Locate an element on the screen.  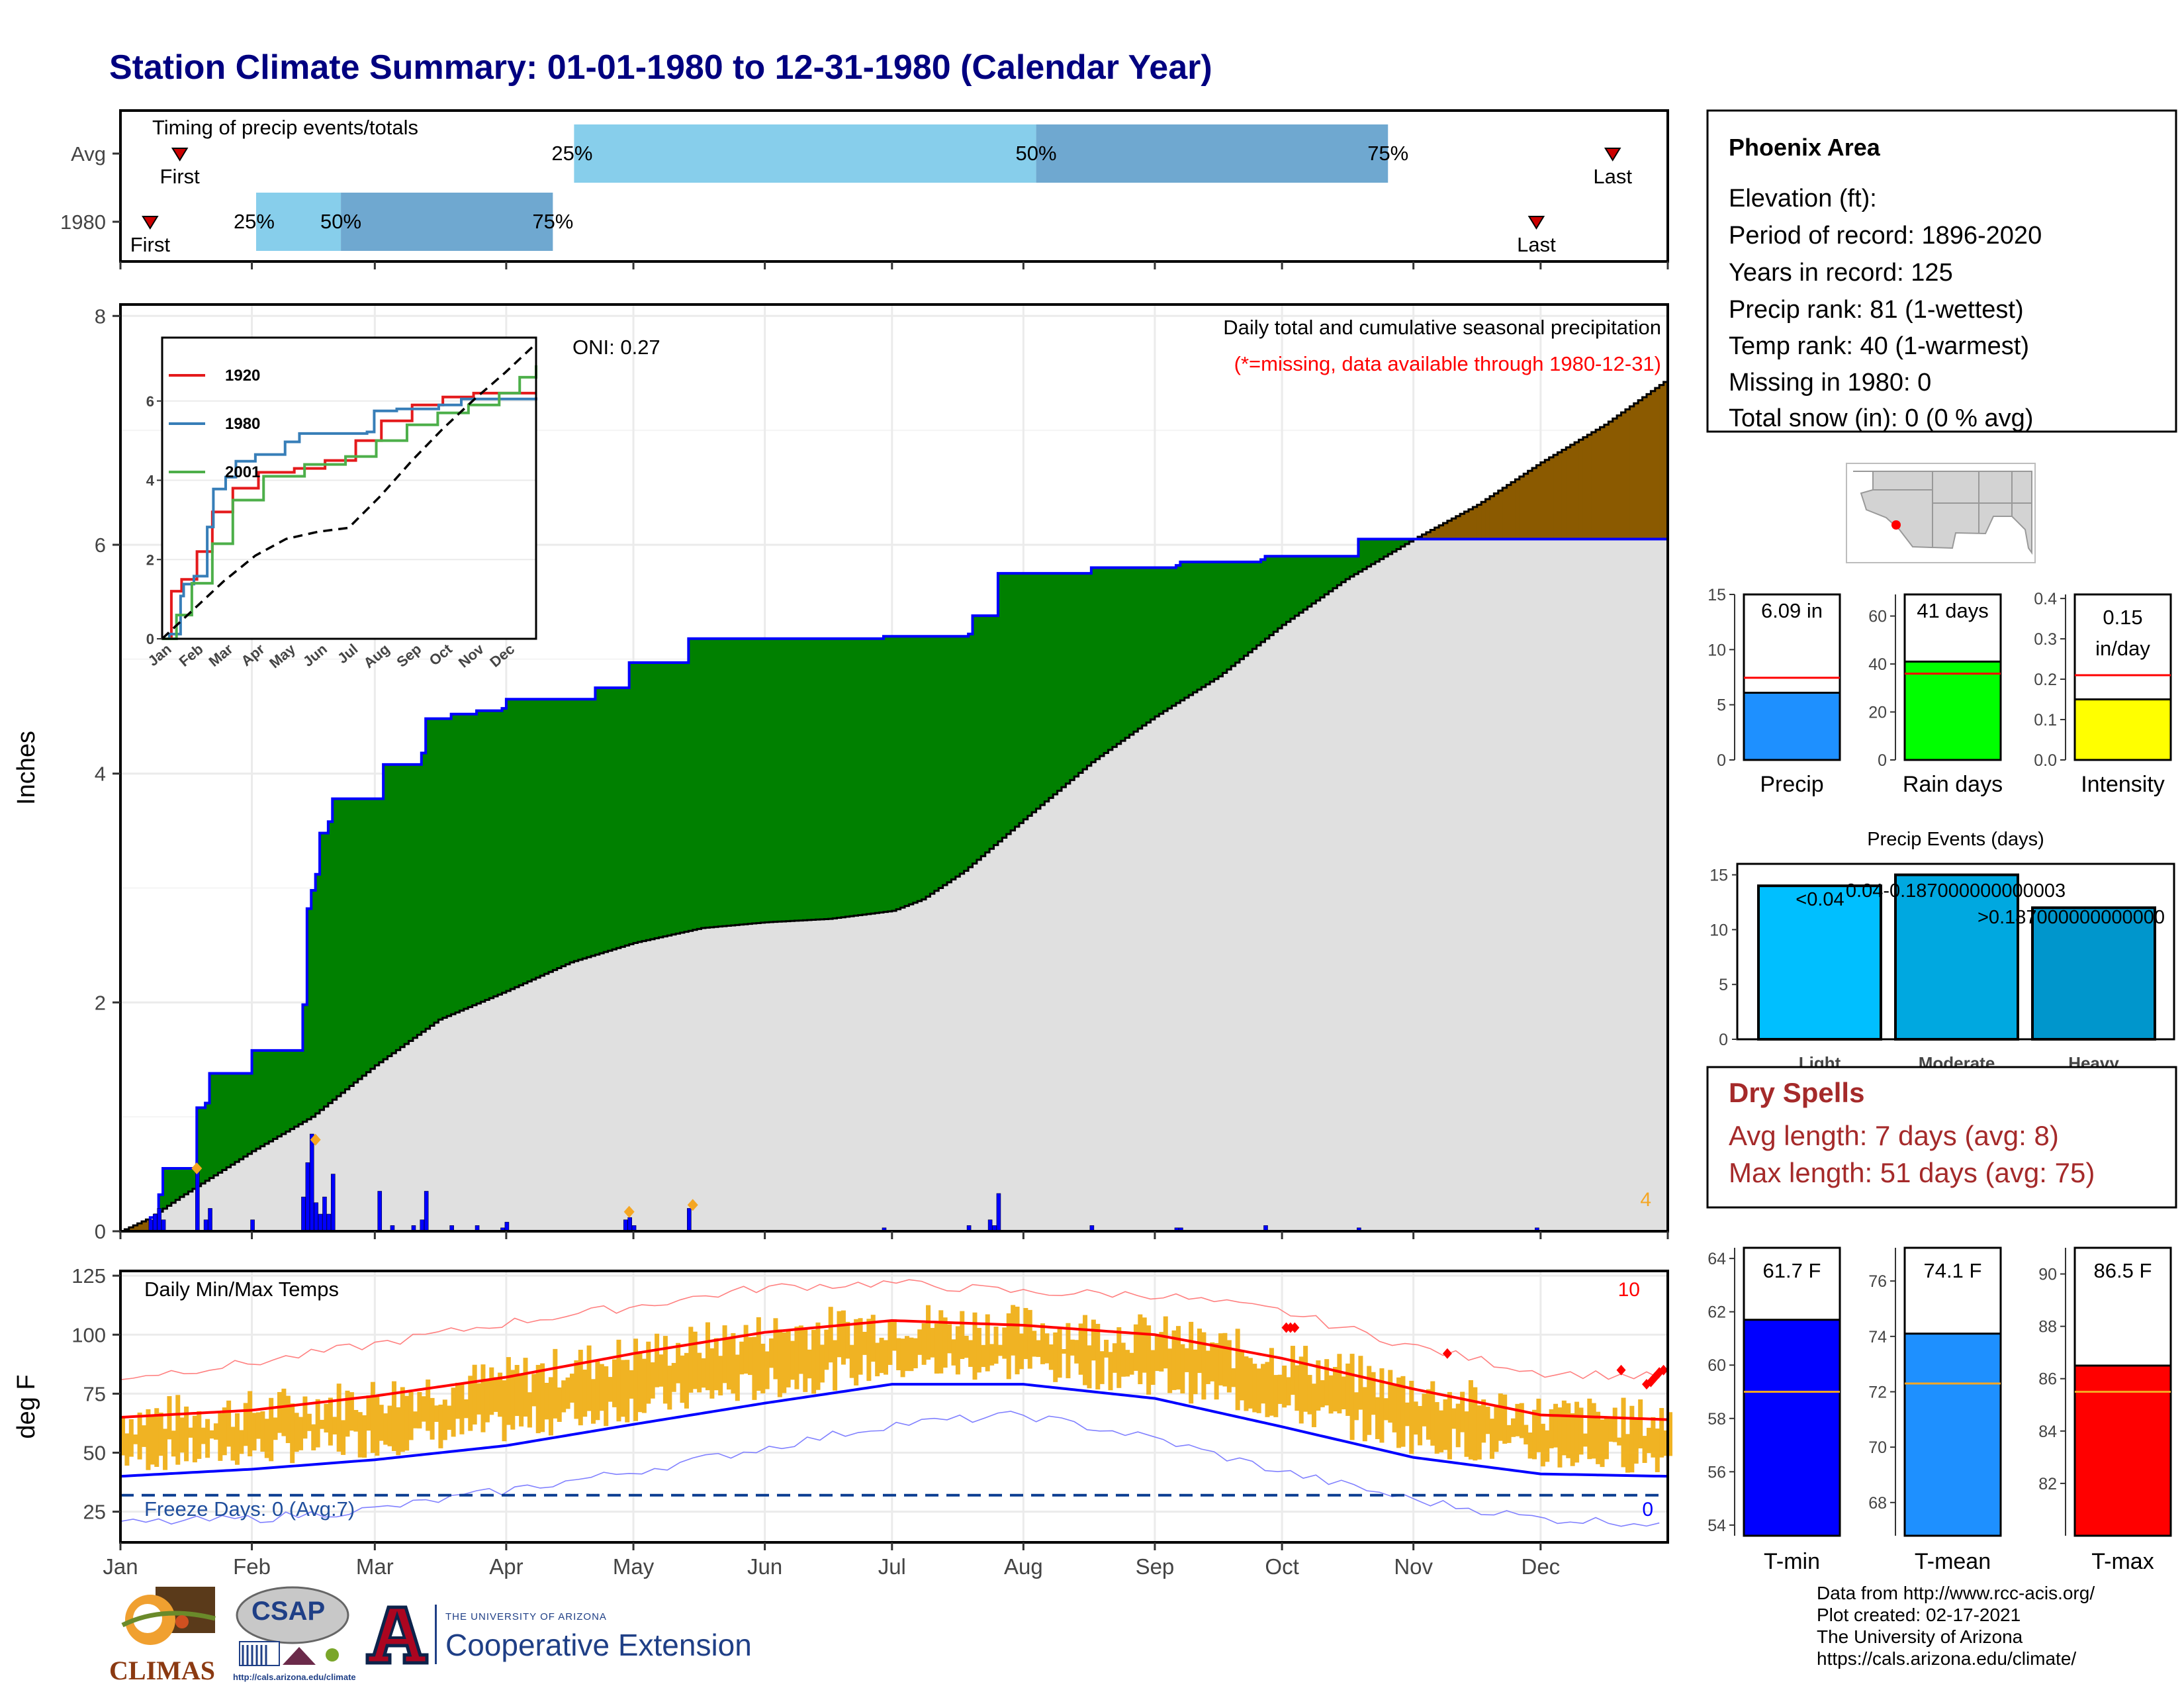
temp-x-tick-label: Oct is located at coordinates (1281, 1566).